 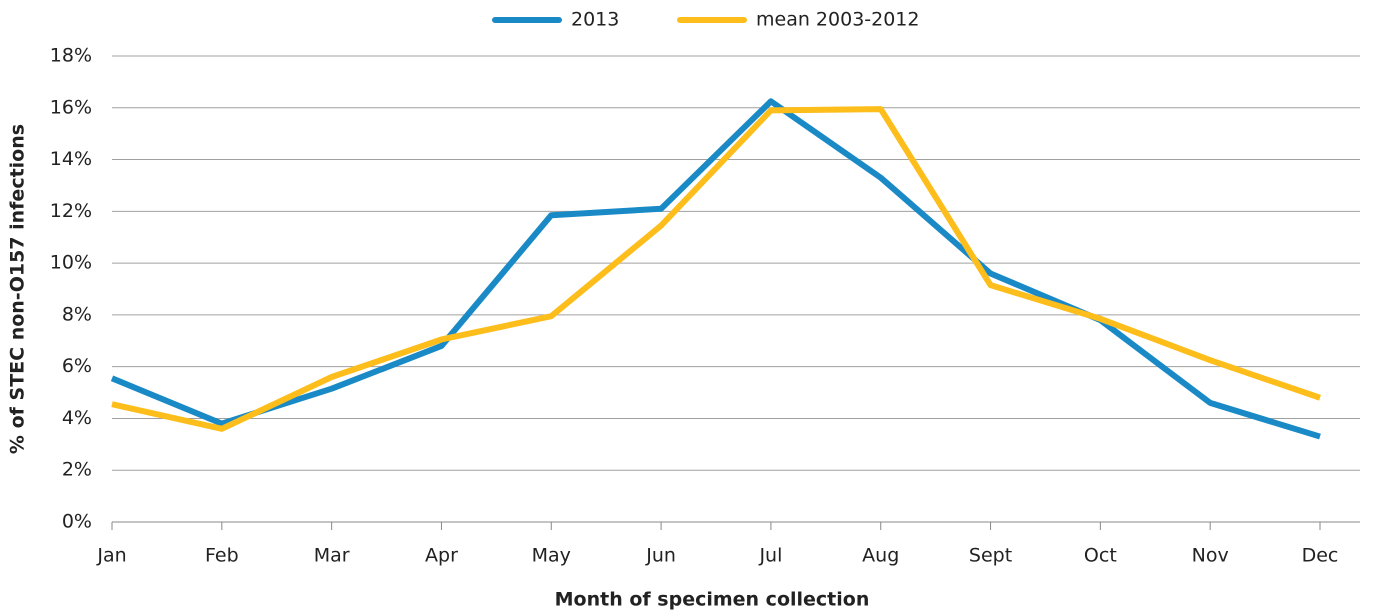 What do you see at coordinates (18, 289) in the screenshot?
I see `y-axis-title: % of STEC non-O157 infections` at bounding box center [18, 289].